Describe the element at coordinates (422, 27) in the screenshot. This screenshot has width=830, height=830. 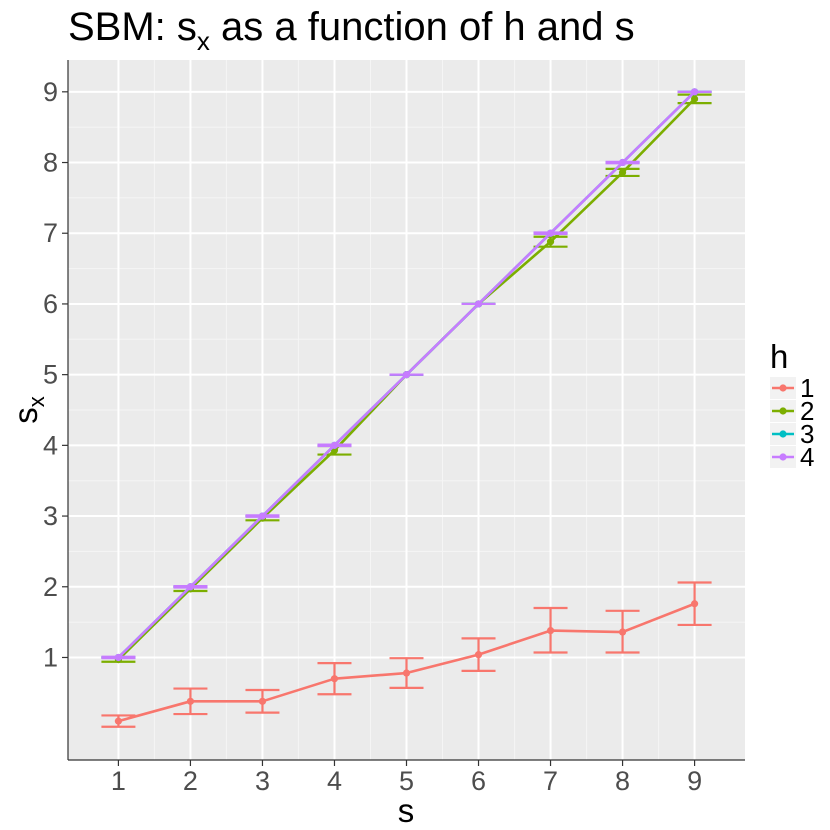
I see `chart-title-rest: as a function of h and s` at that location.